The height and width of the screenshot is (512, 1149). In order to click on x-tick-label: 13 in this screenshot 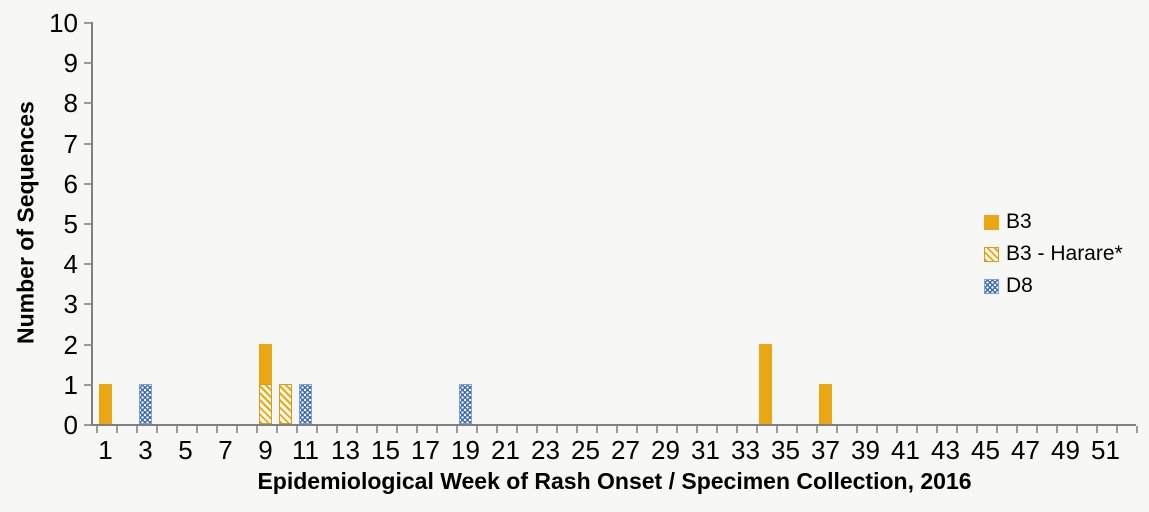, I will do `click(345, 450)`.